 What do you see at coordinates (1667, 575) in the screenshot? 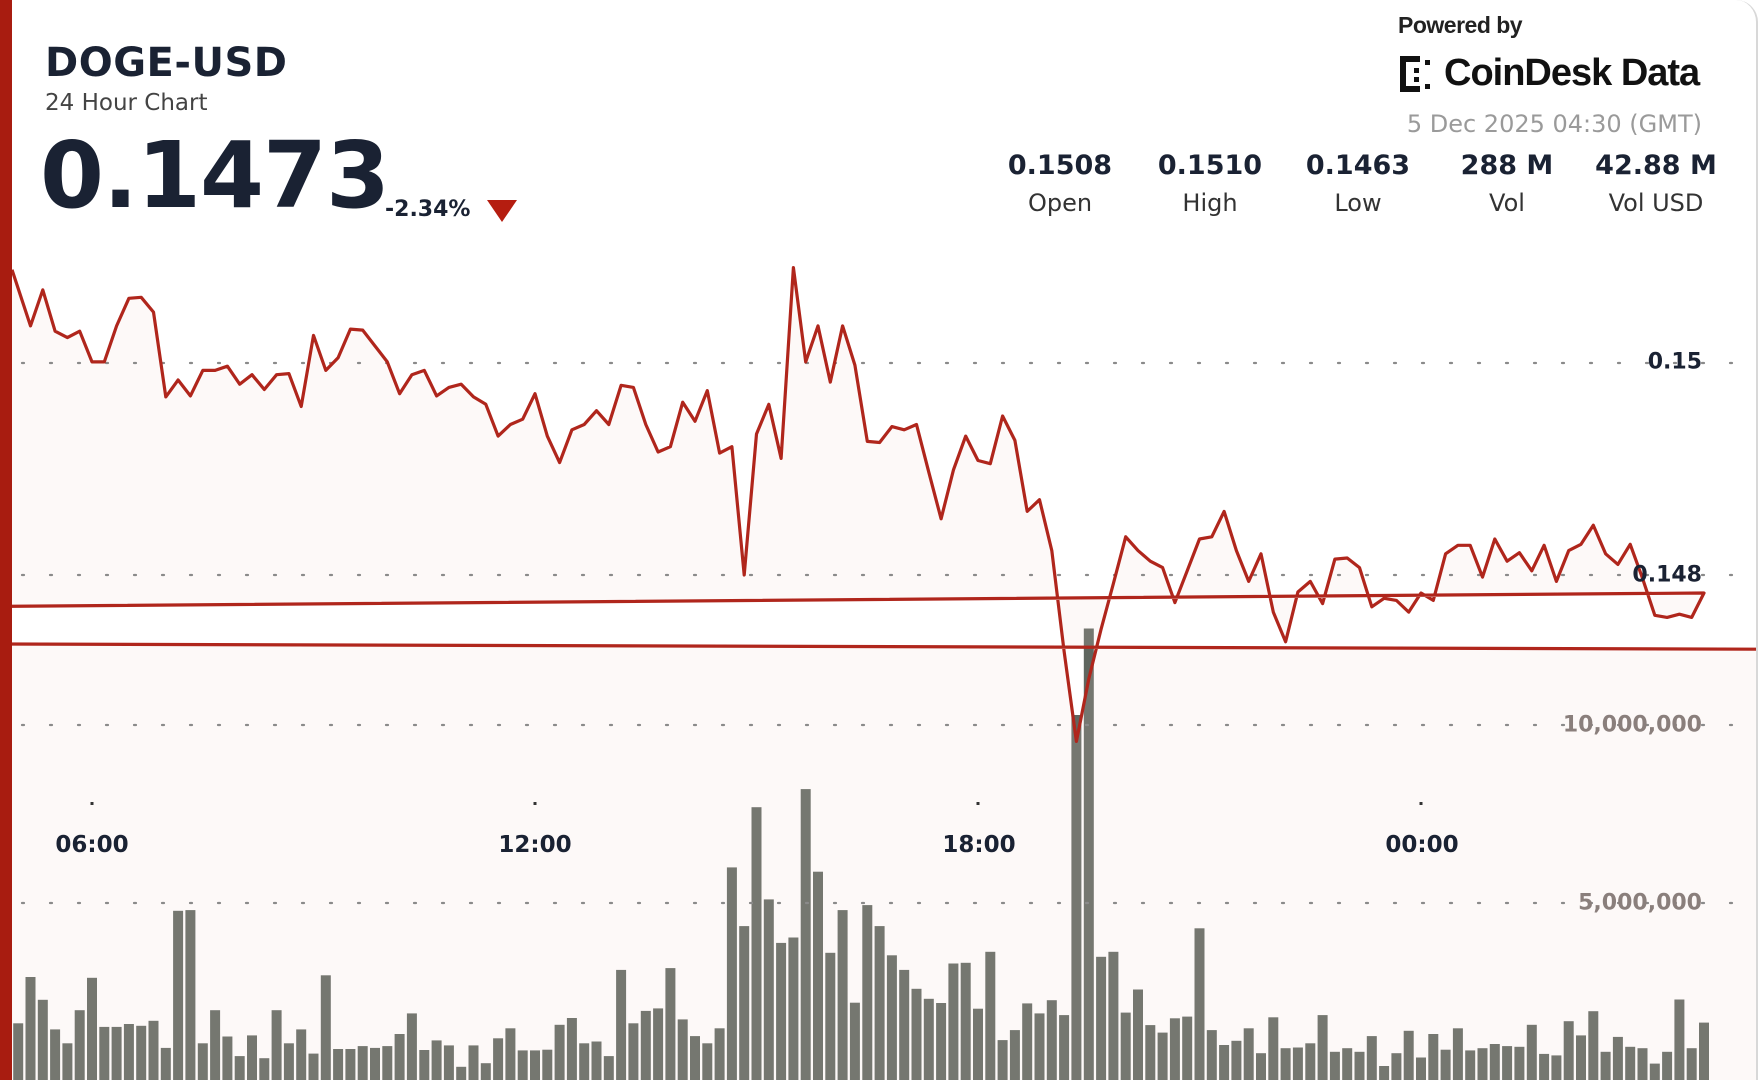
I see `price-tick-label: 0.148` at bounding box center [1667, 575].